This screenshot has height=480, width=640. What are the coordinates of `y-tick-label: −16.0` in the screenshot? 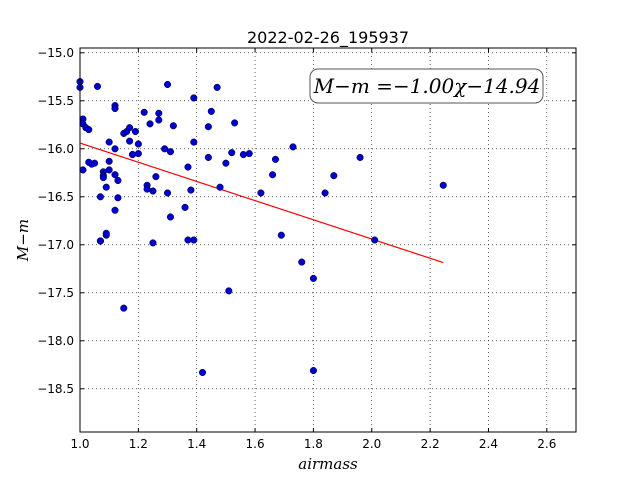 It's located at (55, 149).